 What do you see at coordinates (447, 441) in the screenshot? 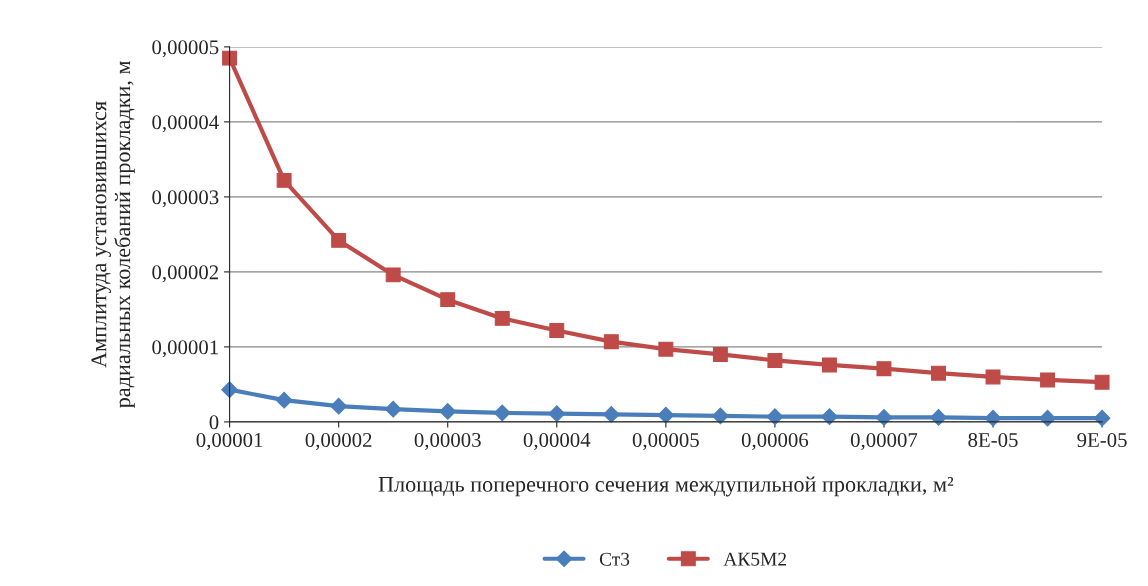
I see `x-tick-label: 0,00003` at bounding box center [447, 441].